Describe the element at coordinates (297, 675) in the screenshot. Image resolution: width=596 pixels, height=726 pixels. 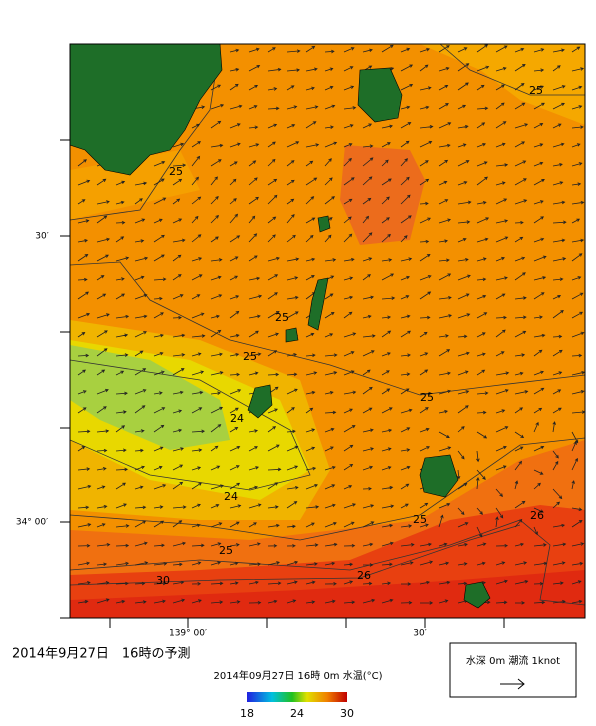
I see `subtitle: 2014年09月27日 16時 0m 水温(°C)` at that location.